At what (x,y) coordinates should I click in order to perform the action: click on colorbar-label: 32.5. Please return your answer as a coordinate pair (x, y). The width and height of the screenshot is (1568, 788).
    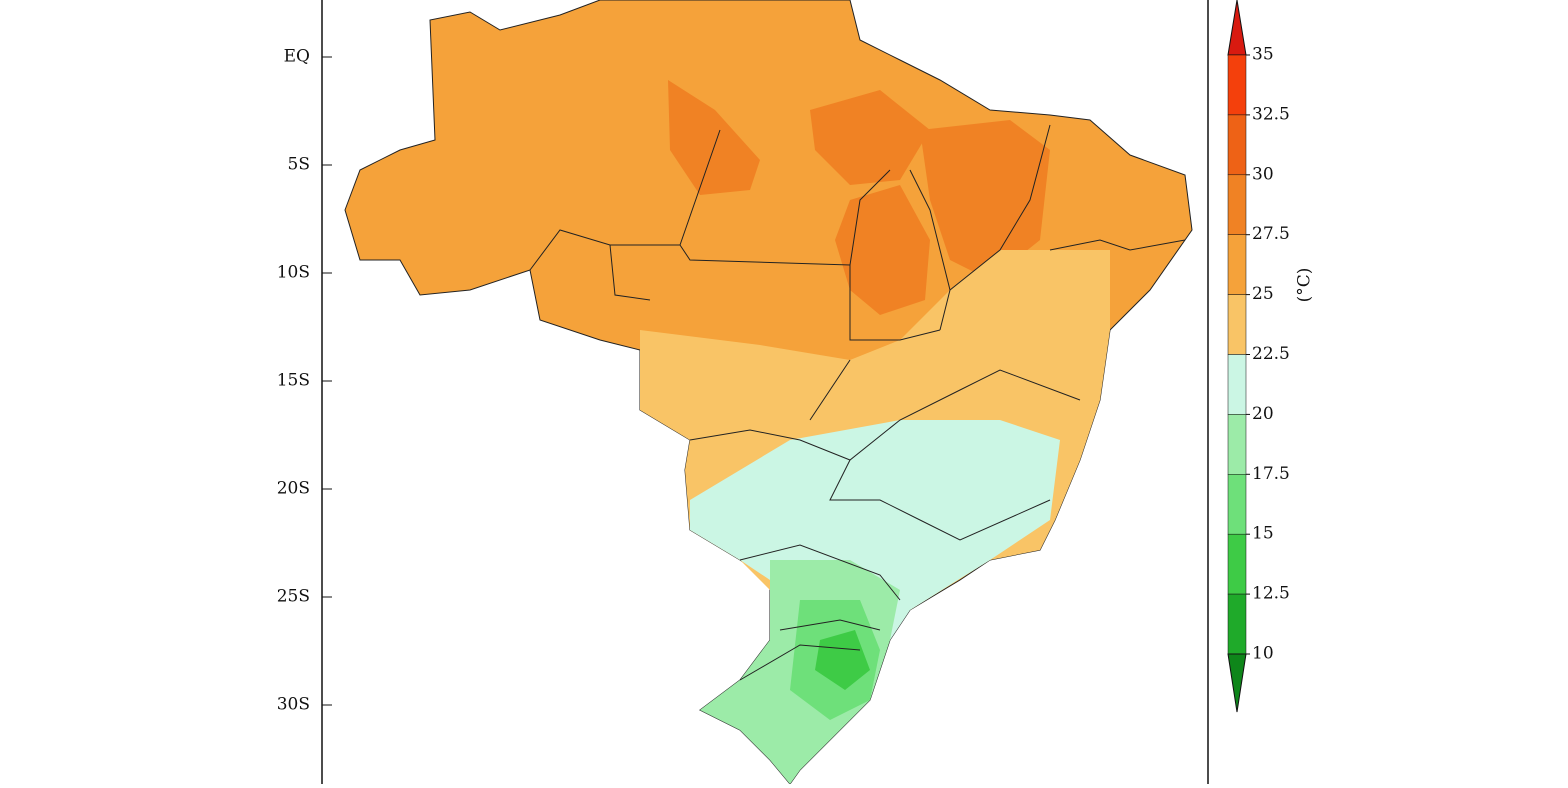
    Looking at the image, I should click on (1271, 114).